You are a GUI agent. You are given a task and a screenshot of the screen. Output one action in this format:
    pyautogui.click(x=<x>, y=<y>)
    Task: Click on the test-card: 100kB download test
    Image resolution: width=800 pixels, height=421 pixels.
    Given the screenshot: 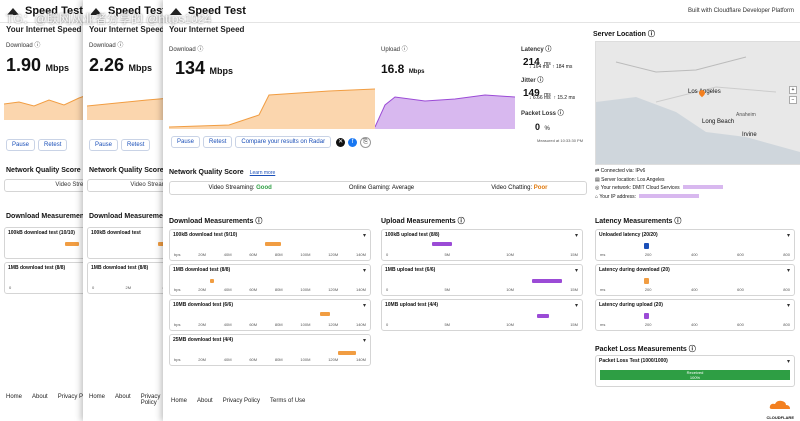 What is the action you would take?
    pyautogui.click(x=130, y=243)
    